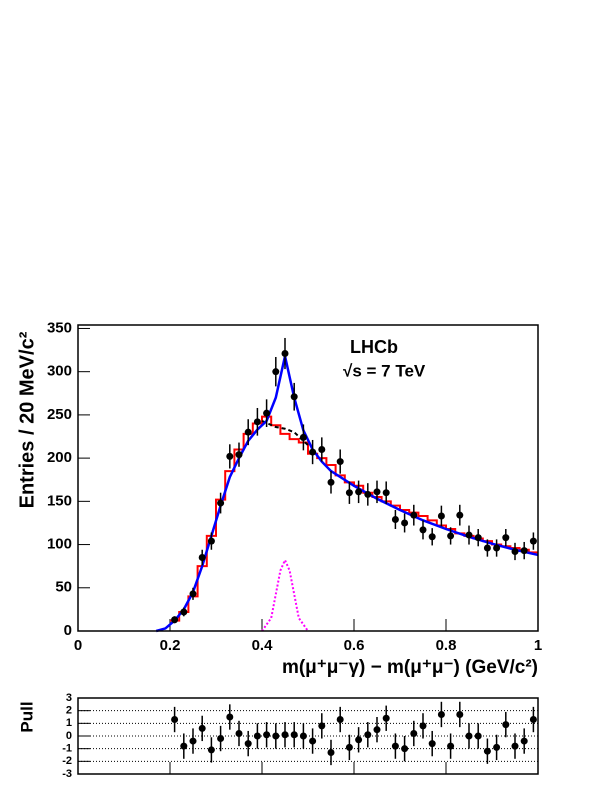  I want to click on y-tick-label: 150, so click(59, 500).